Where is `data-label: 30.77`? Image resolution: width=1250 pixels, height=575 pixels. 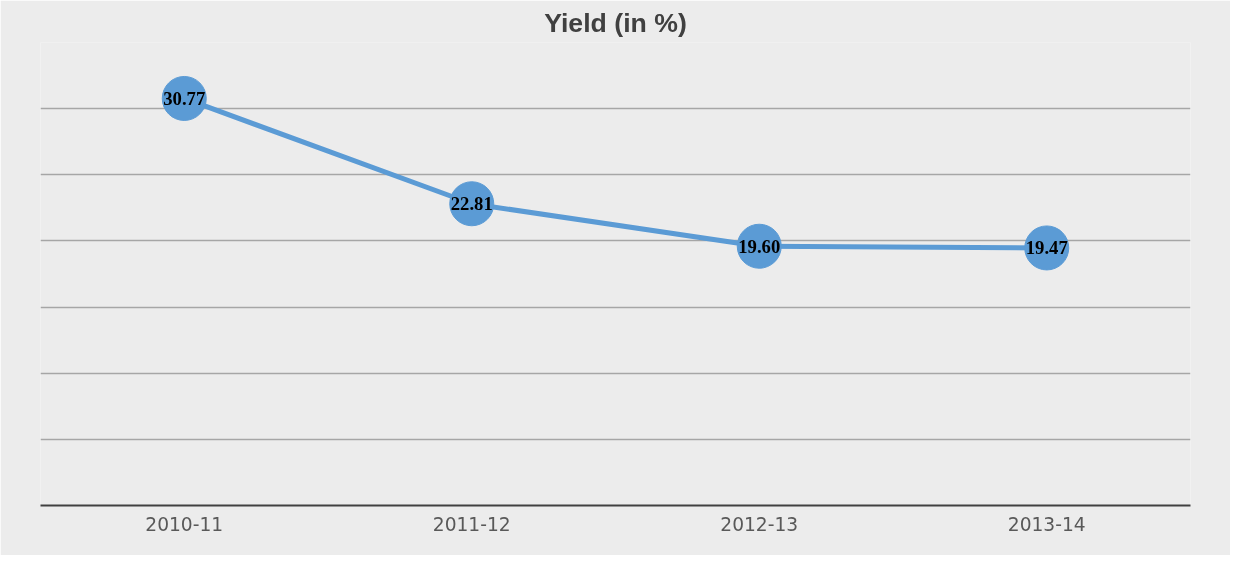 data-label: 30.77 is located at coordinates (184, 98).